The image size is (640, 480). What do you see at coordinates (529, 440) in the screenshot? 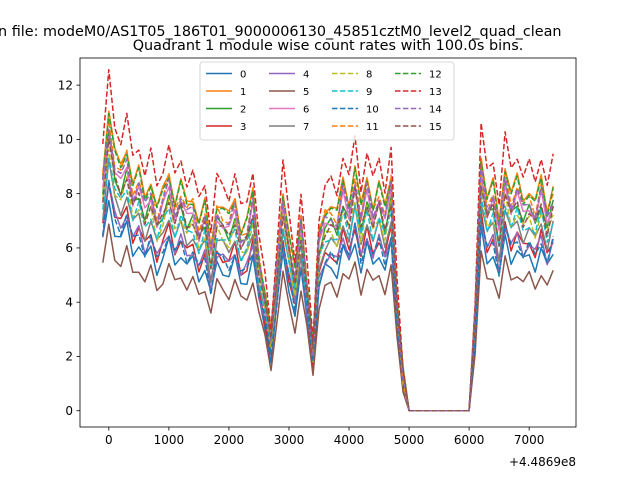
I see `x-tick-label-7000: 7000` at bounding box center [529, 440].